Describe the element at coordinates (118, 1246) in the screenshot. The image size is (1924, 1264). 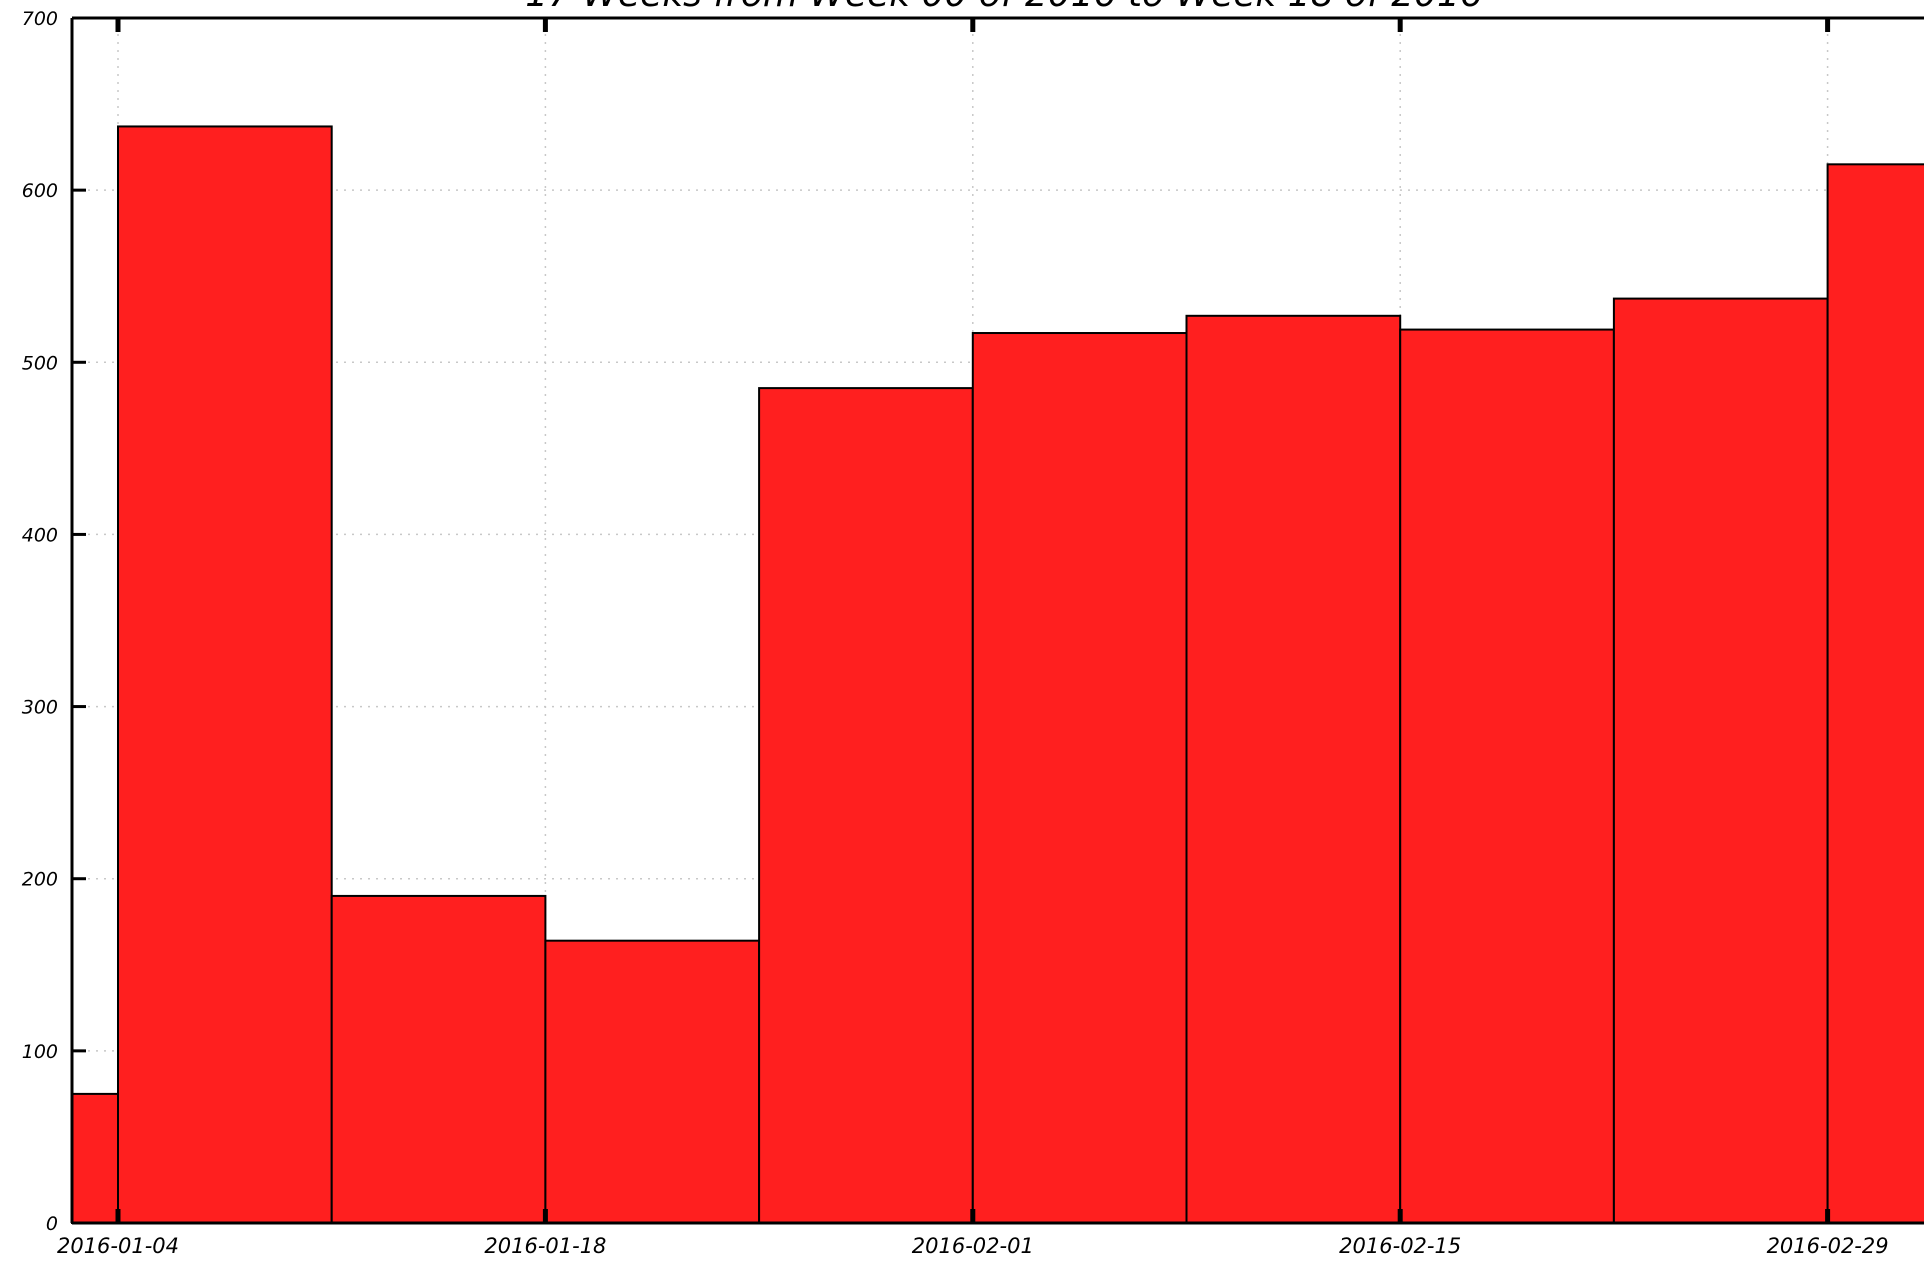
I see `x-tick-label-0: 2016-01-04` at that location.